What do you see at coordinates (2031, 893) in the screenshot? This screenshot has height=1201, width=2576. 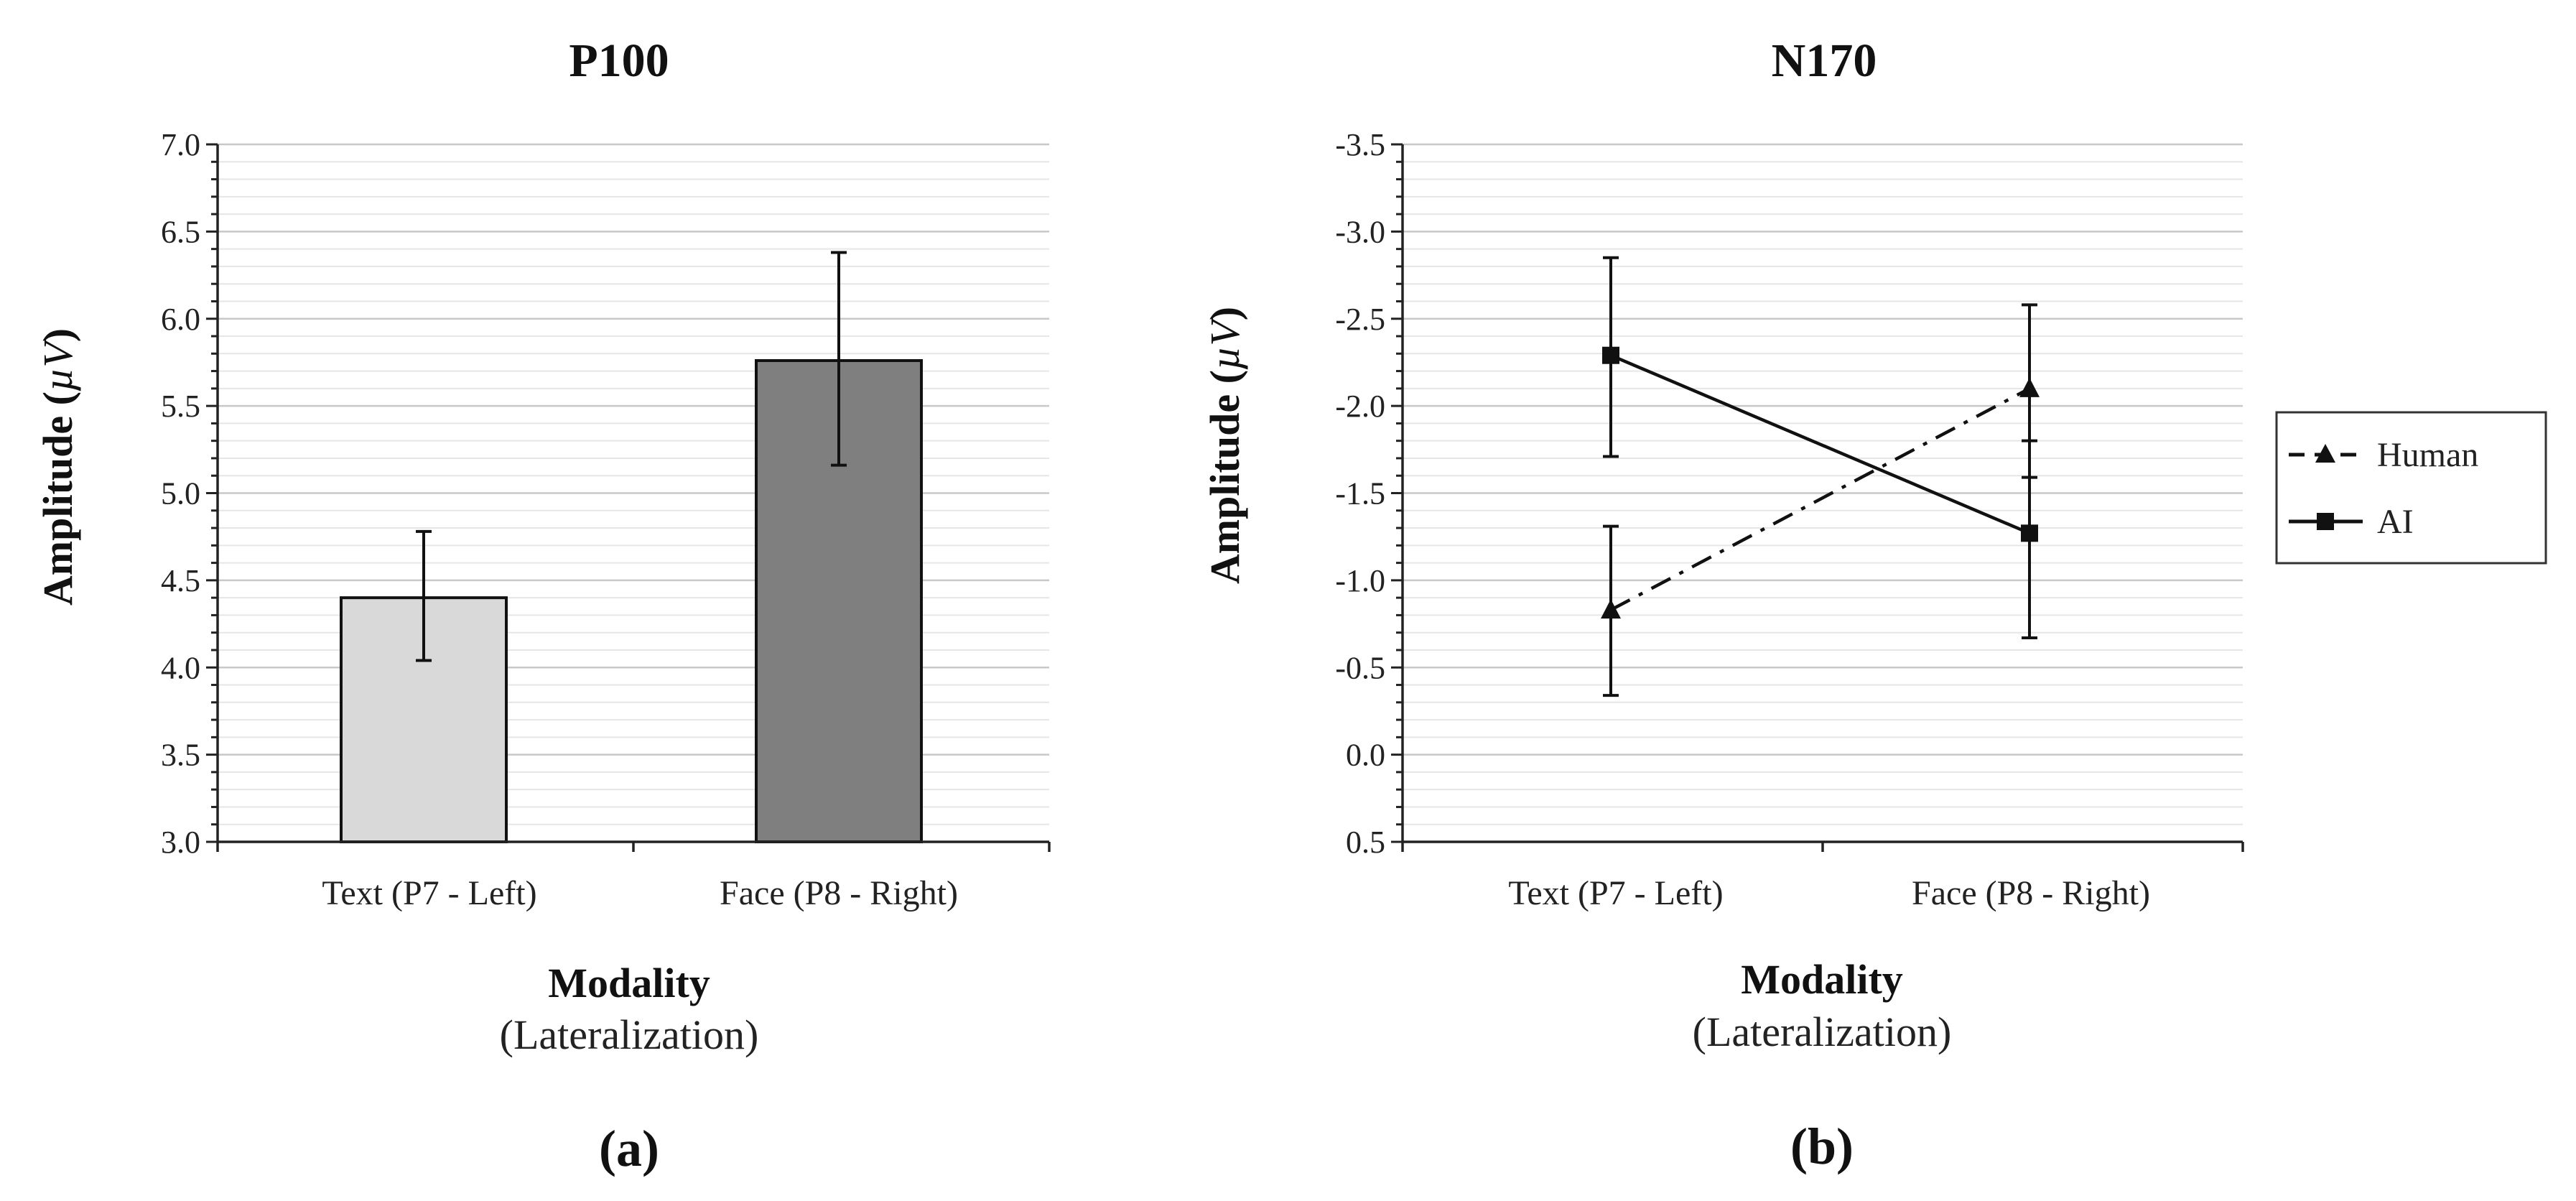 I see `n170-category-label-face: Face (P8 - Right)` at bounding box center [2031, 893].